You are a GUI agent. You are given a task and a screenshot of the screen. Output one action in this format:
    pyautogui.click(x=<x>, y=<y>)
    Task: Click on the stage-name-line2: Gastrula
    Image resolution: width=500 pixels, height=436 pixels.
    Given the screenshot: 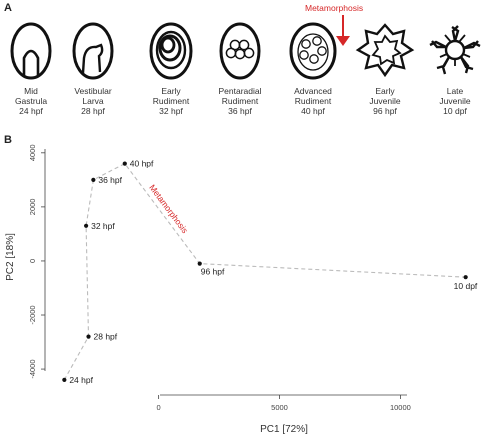 What is the action you would take?
    pyautogui.click(x=31, y=101)
    